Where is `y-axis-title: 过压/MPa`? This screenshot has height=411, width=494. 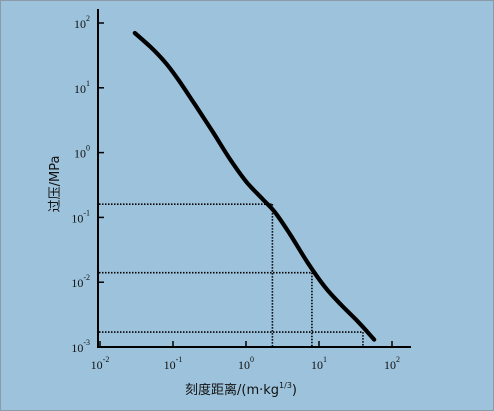
y-axis-title: 过压/MPa is located at coordinates (55, 184).